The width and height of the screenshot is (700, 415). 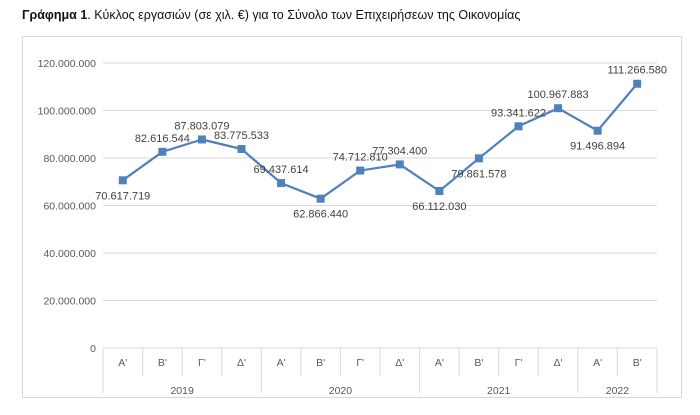 What do you see at coordinates (67, 64) in the screenshot?
I see `y-tick-label: 120.000.000` at bounding box center [67, 64].